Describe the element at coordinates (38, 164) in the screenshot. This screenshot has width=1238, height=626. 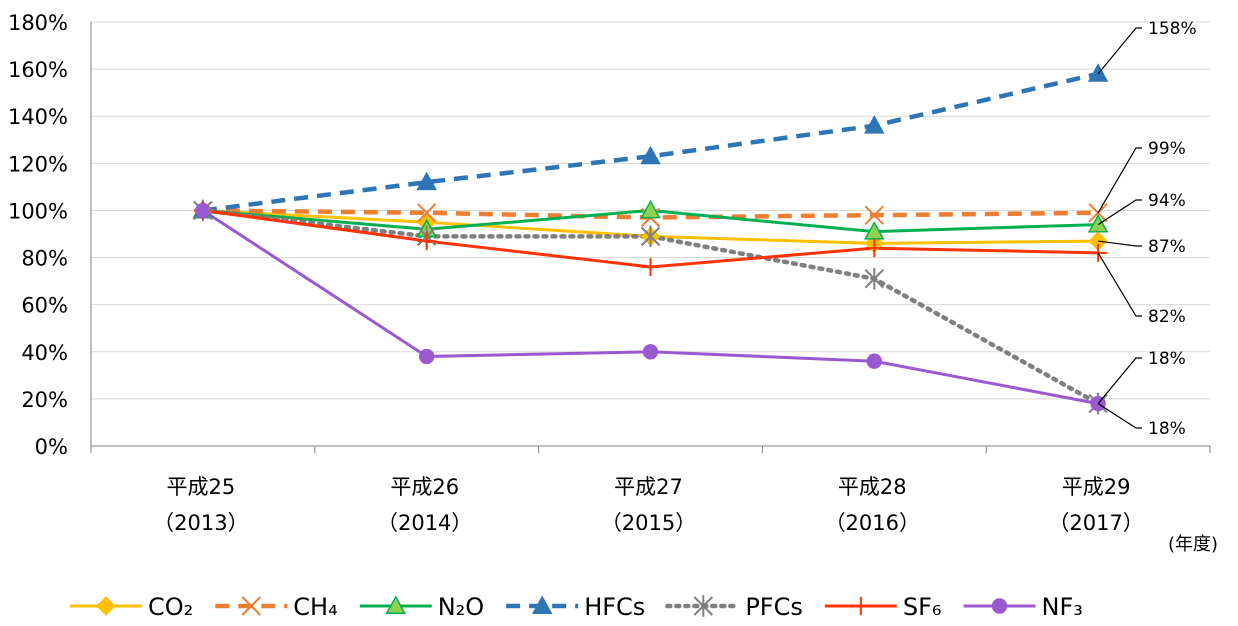
I see `y-tick-label: 120%` at that location.